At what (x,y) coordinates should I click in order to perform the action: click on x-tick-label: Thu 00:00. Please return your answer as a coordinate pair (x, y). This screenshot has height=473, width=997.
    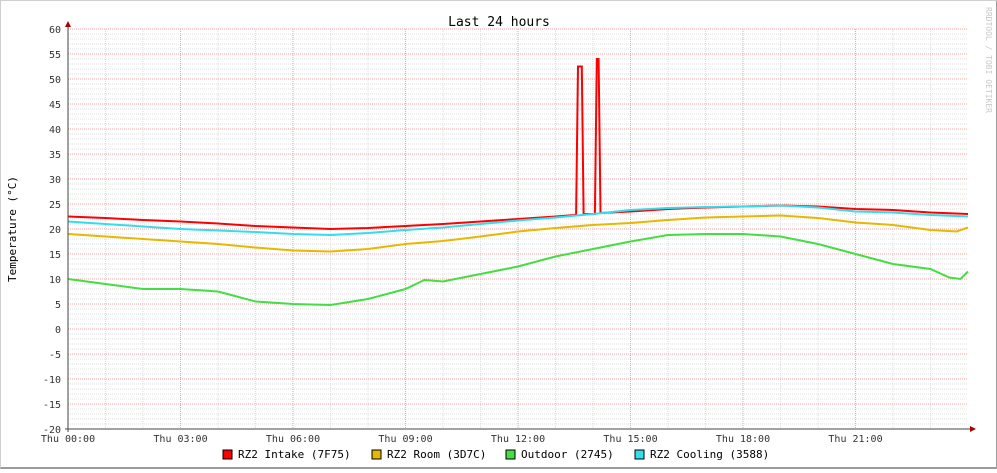
    Looking at the image, I should click on (68, 439).